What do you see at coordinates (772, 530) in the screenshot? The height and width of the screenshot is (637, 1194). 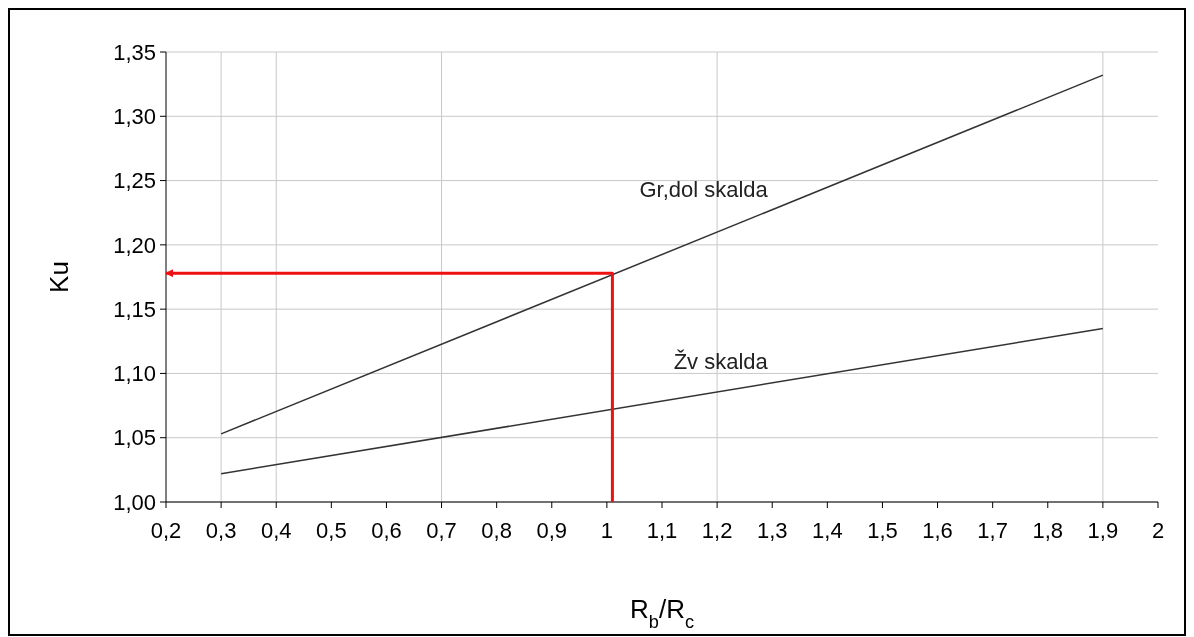 I see `x-tick-label: 1,3` at bounding box center [772, 530].